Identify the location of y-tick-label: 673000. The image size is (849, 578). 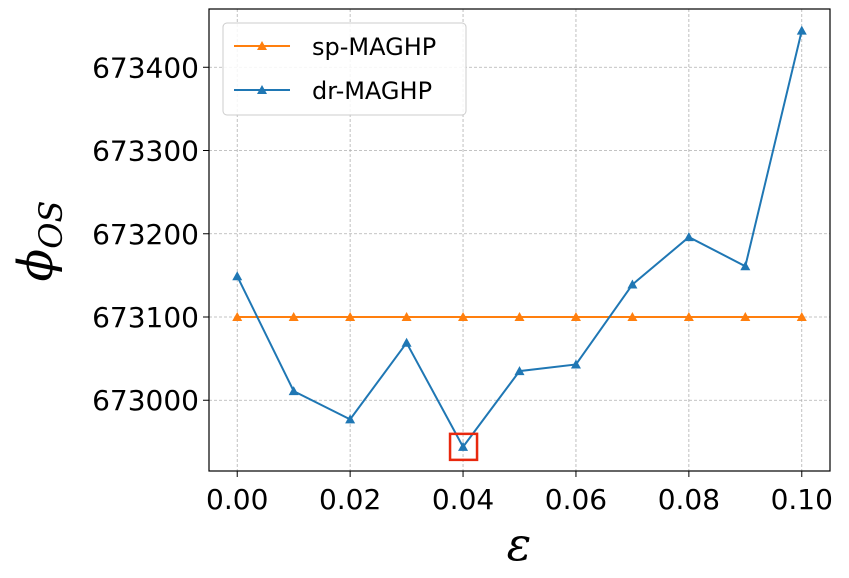
(145, 400).